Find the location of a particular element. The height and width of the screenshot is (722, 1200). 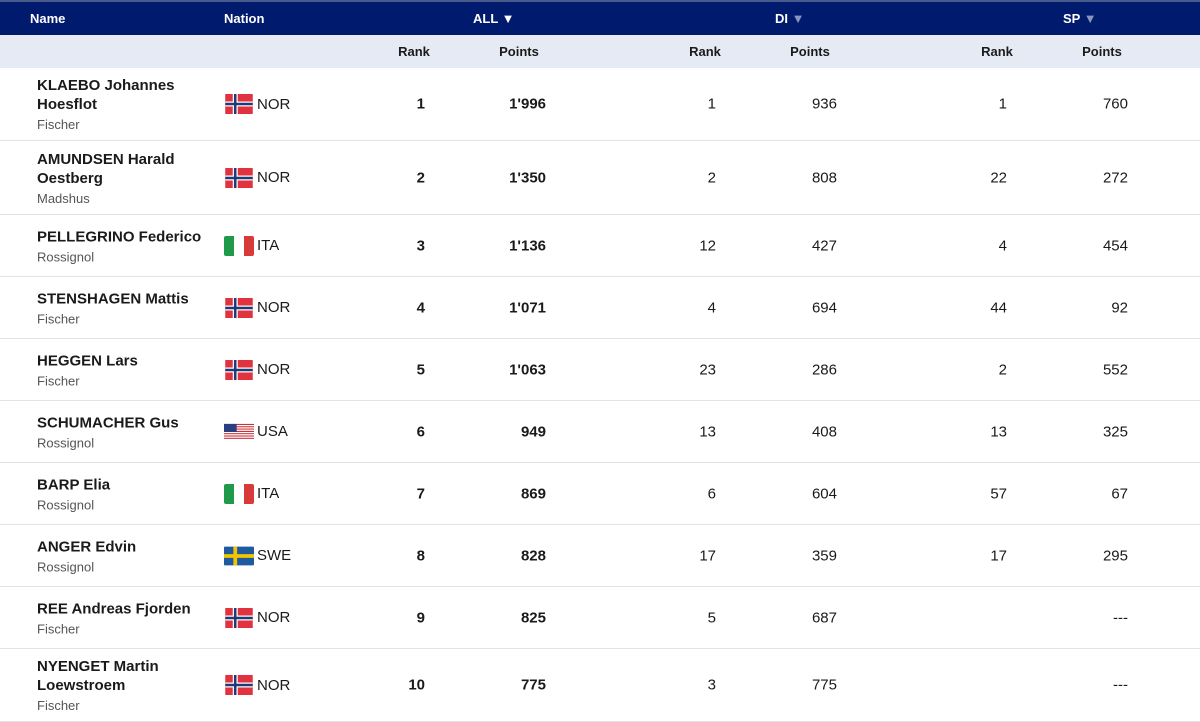

di-rank: 3 is located at coordinates (711, 685).